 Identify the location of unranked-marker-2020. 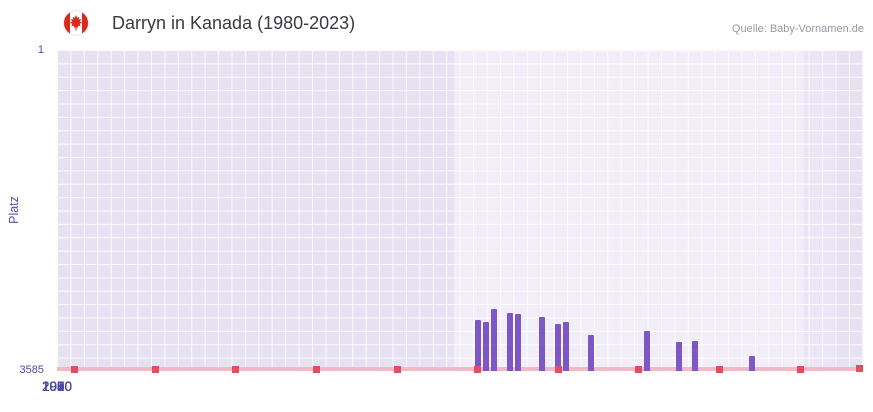
(800, 369).